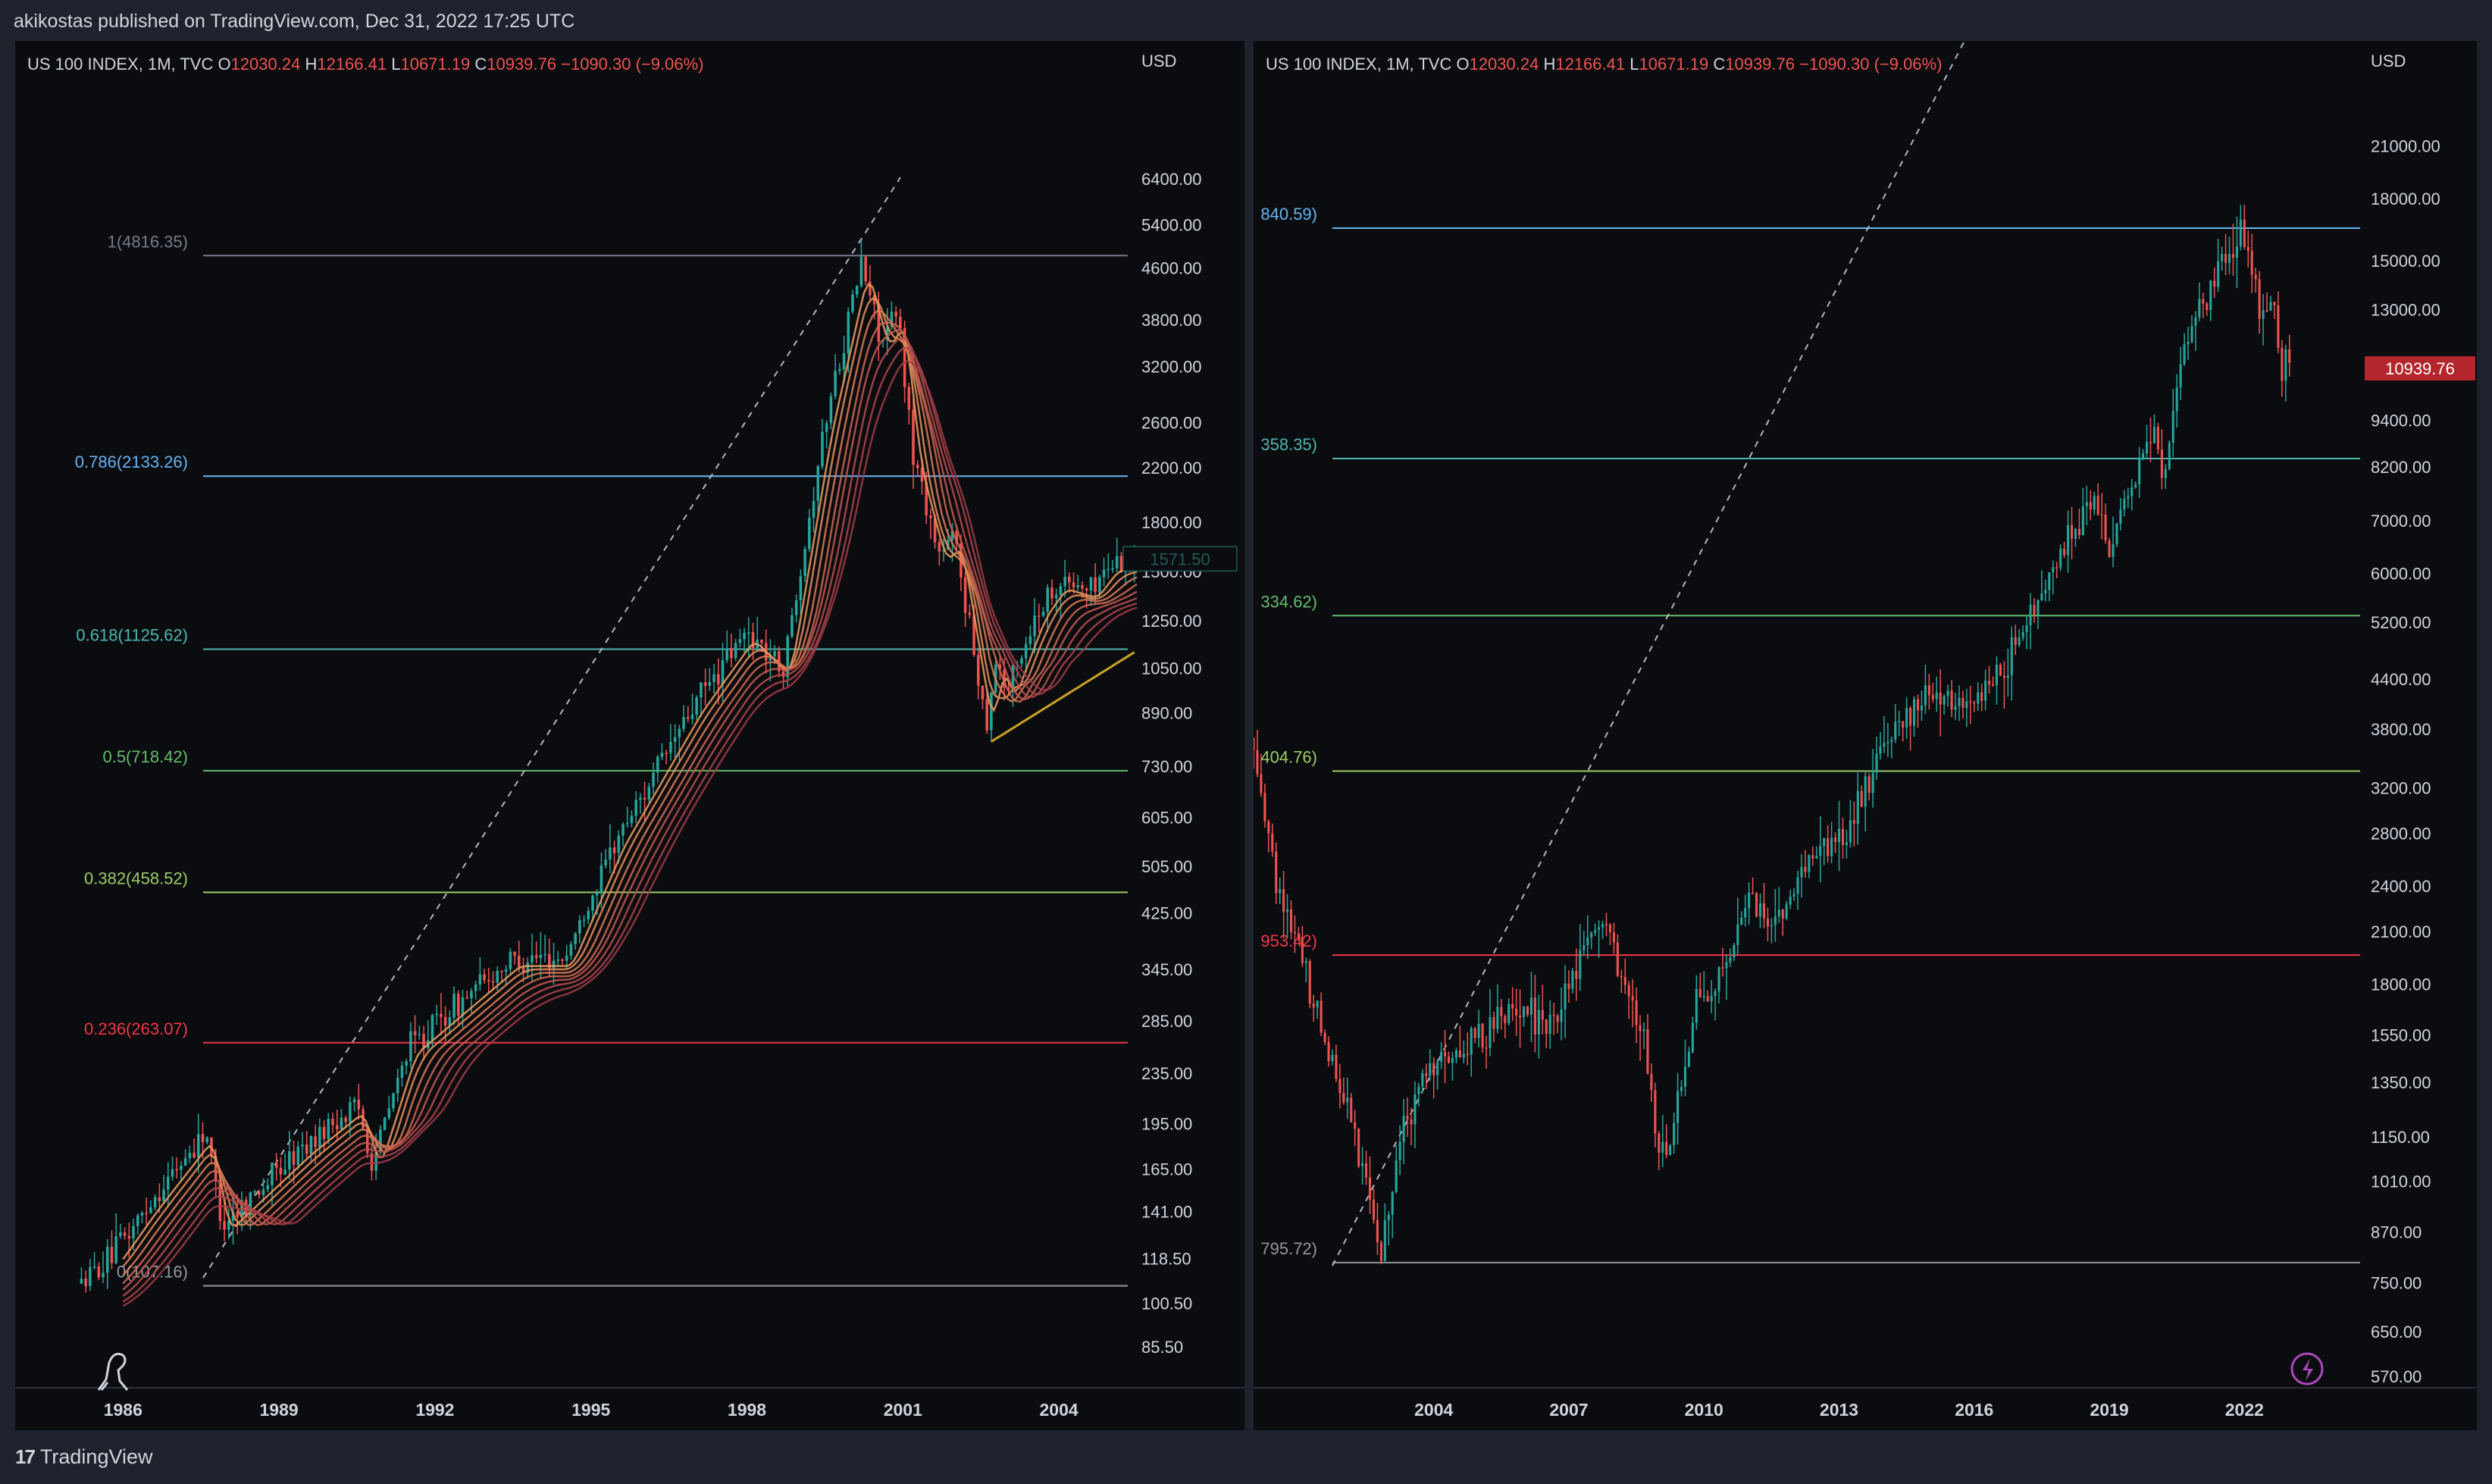 The width and height of the screenshot is (2492, 1484). Describe the element at coordinates (1171, 522) in the screenshot. I see `left-y-tick: 1800.00` at that location.